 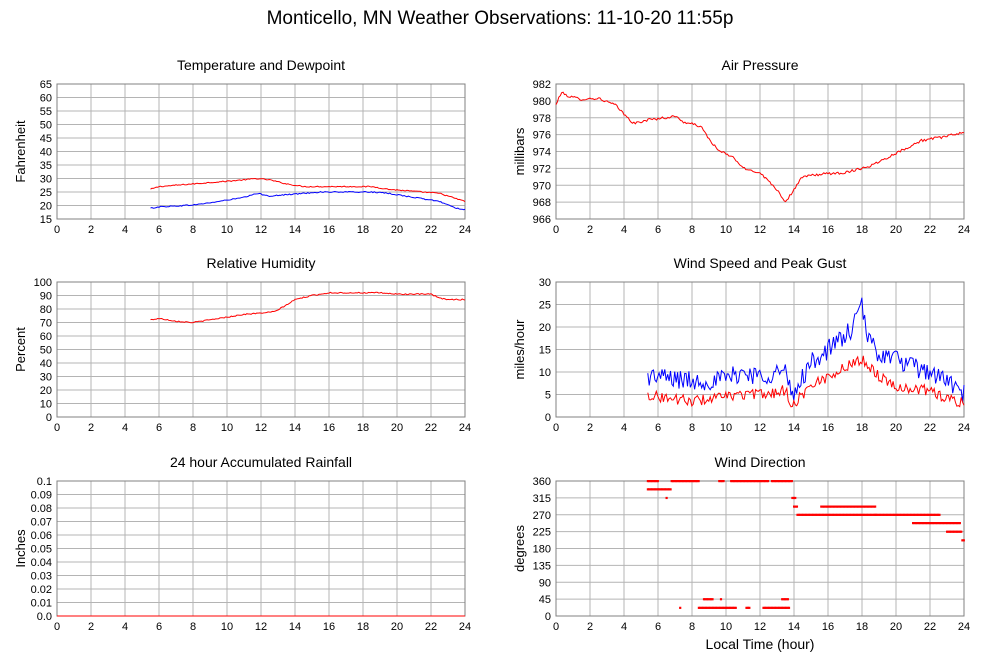 I want to click on y-tick-label: 974, so click(x=542, y=153).